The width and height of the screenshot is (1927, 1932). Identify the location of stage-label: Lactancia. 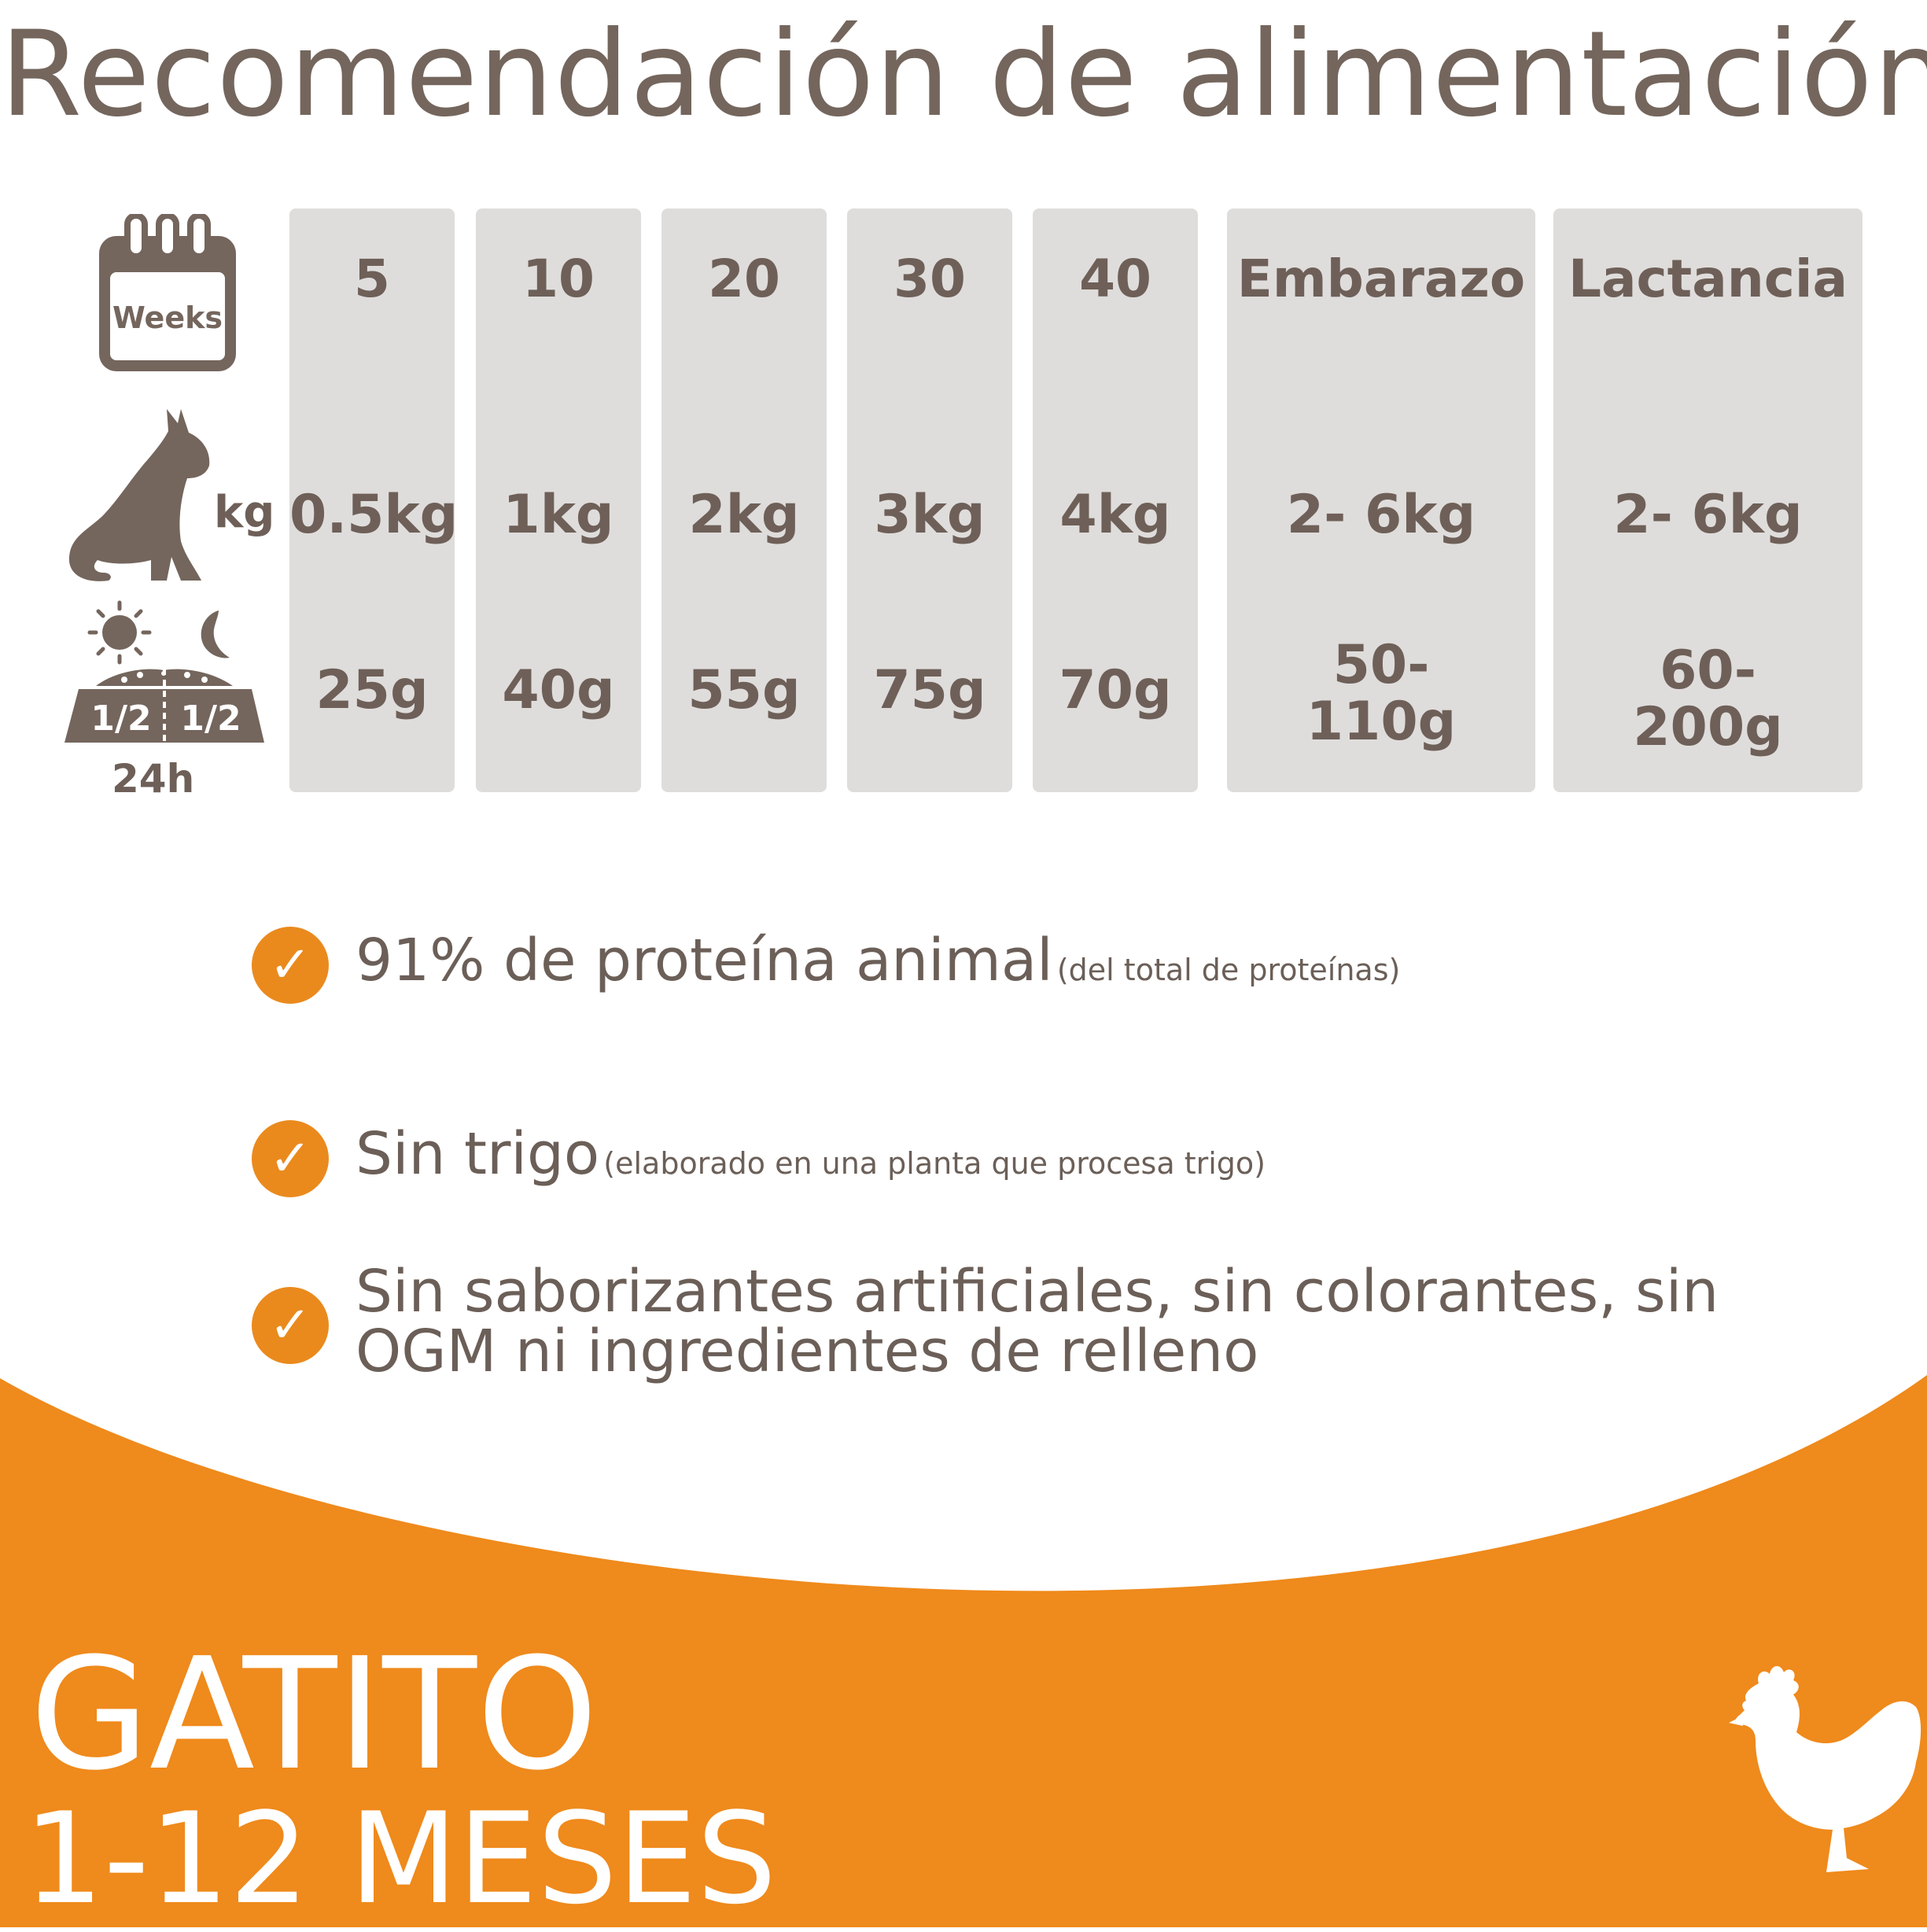
(1708, 279).